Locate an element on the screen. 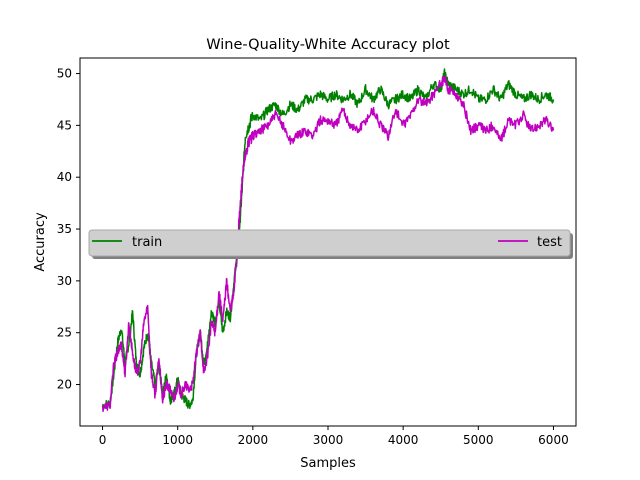 This screenshot has width=640, height=480. x-tick-label: 2000 is located at coordinates (253, 440).